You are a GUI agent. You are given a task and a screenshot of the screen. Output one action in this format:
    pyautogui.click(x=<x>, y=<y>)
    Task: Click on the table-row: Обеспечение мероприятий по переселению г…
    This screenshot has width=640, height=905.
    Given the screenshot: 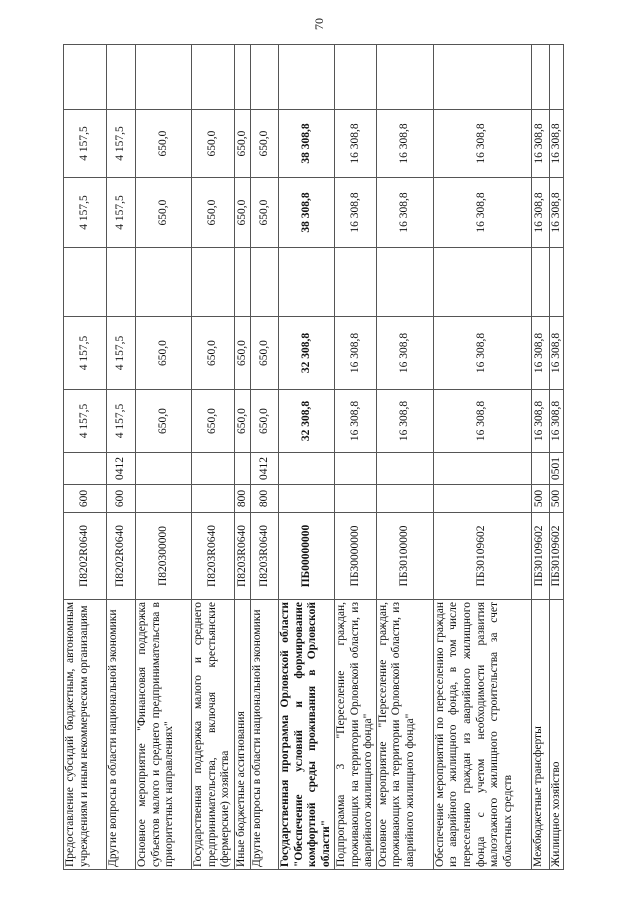 What is the action you would take?
    pyautogui.click(x=482, y=457)
    